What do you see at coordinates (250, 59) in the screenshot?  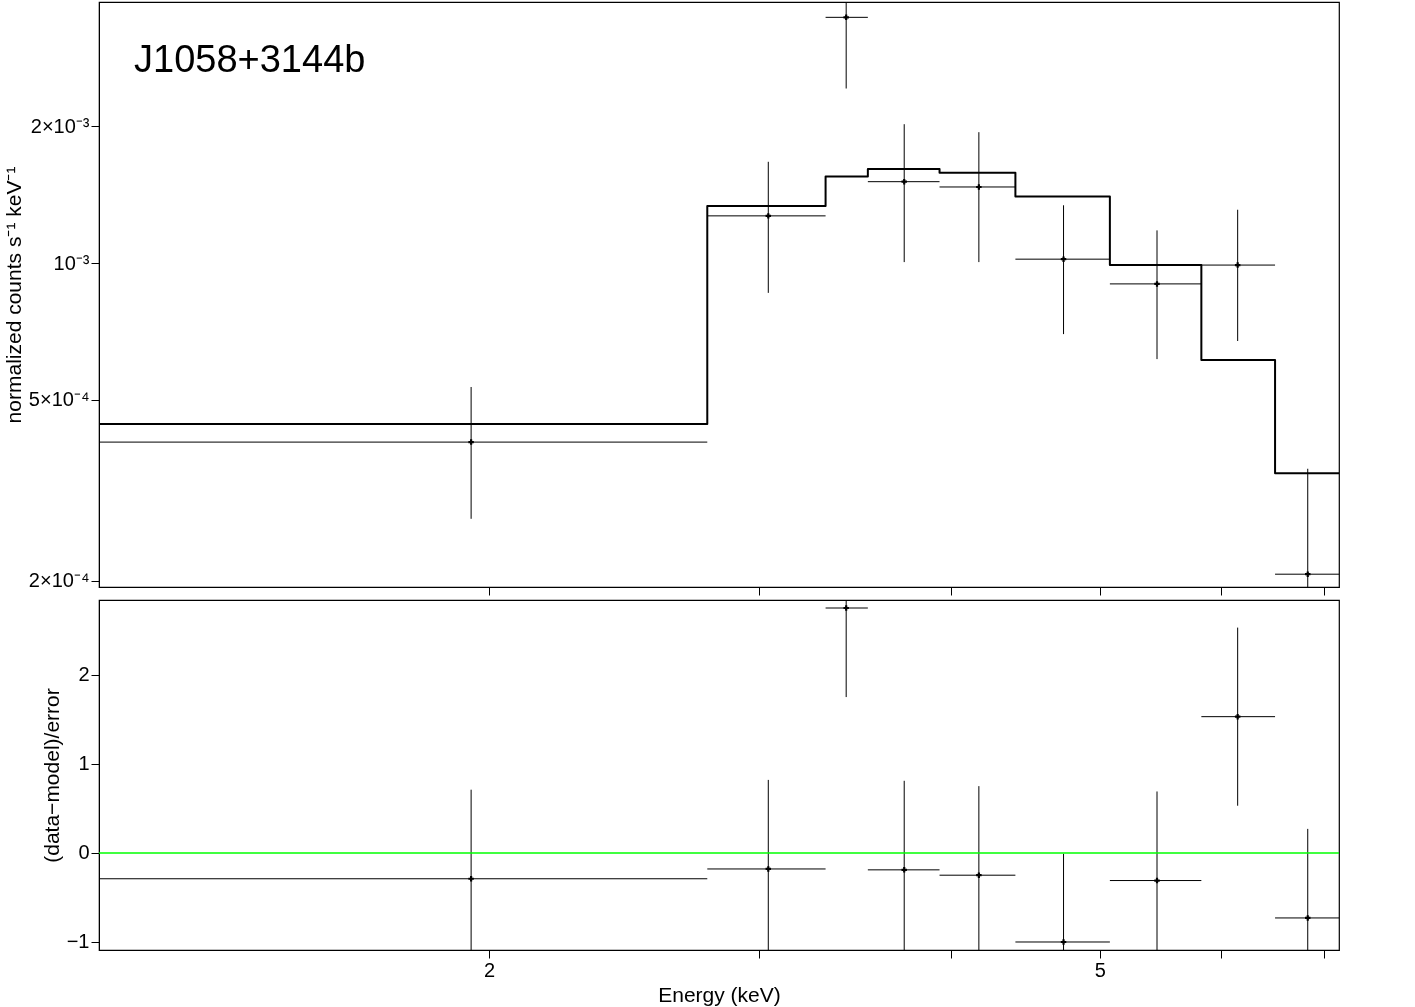 I see `annotation: J1058+3144b` at bounding box center [250, 59].